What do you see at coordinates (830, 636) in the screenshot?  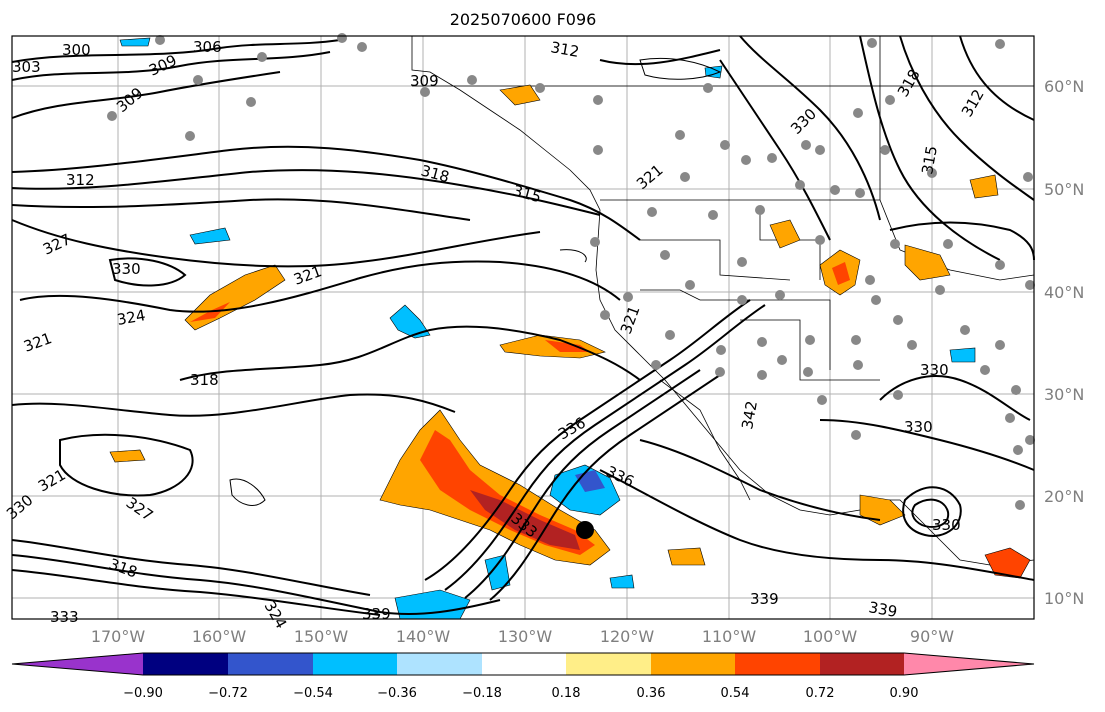 I see `lon-label: 100°W` at bounding box center [830, 636].